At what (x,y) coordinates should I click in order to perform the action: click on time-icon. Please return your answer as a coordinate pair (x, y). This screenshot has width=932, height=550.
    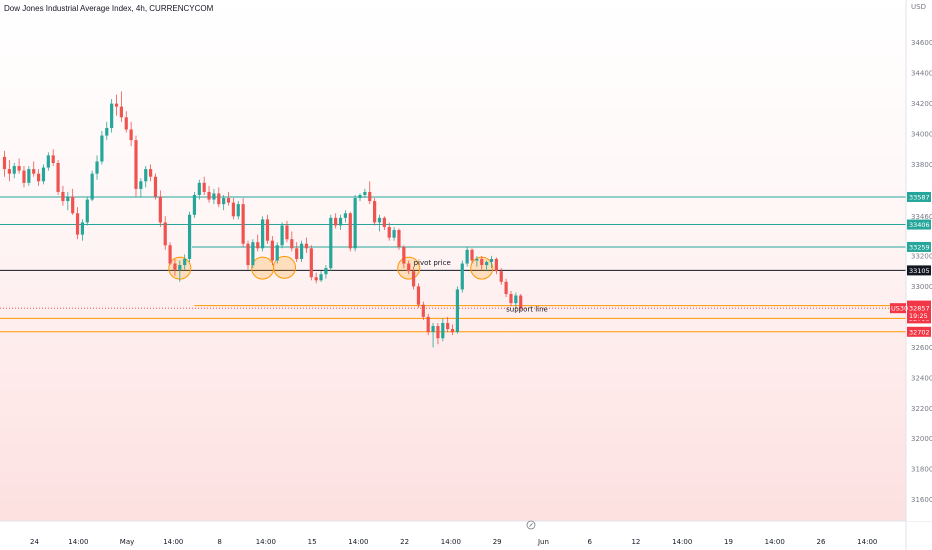
    Looking at the image, I should click on (531, 525).